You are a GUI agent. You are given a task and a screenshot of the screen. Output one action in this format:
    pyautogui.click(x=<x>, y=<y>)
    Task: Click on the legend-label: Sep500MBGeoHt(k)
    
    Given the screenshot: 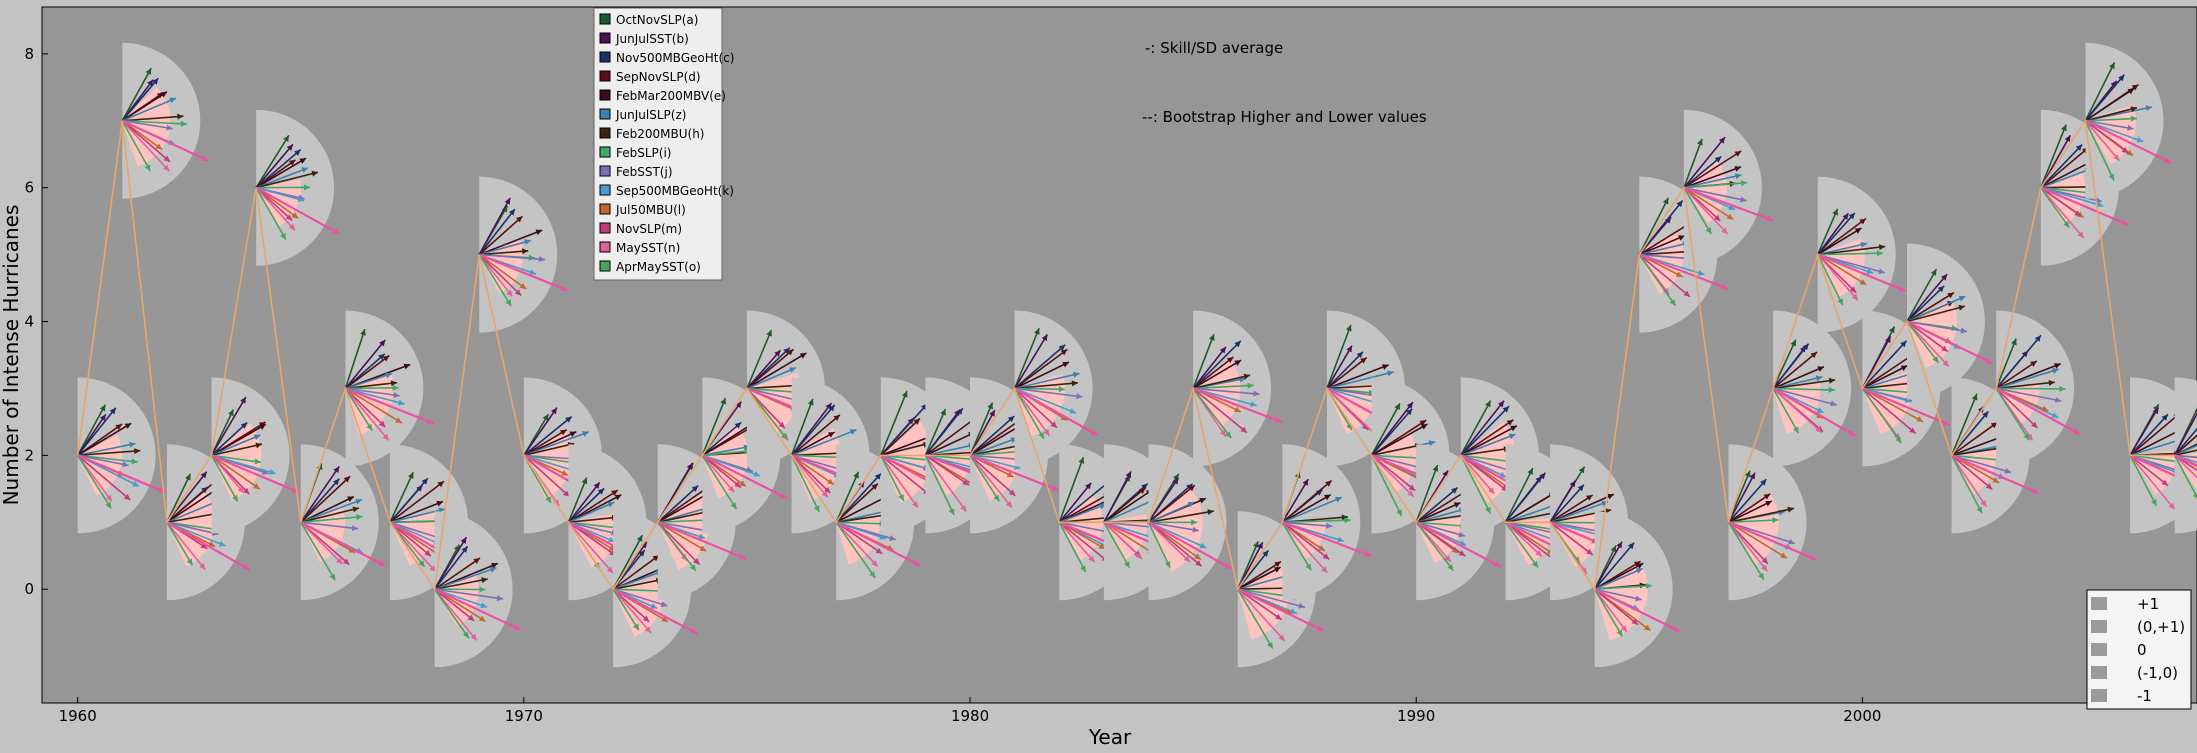 What is the action you would take?
    pyautogui.click(x=675, y=191)
    